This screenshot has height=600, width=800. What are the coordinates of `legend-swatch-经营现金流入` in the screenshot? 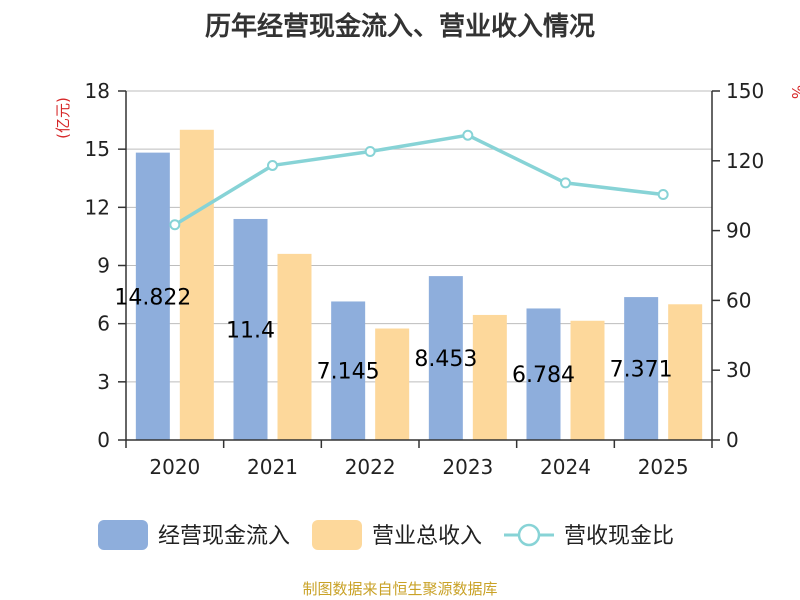 It's located at (123, 535).